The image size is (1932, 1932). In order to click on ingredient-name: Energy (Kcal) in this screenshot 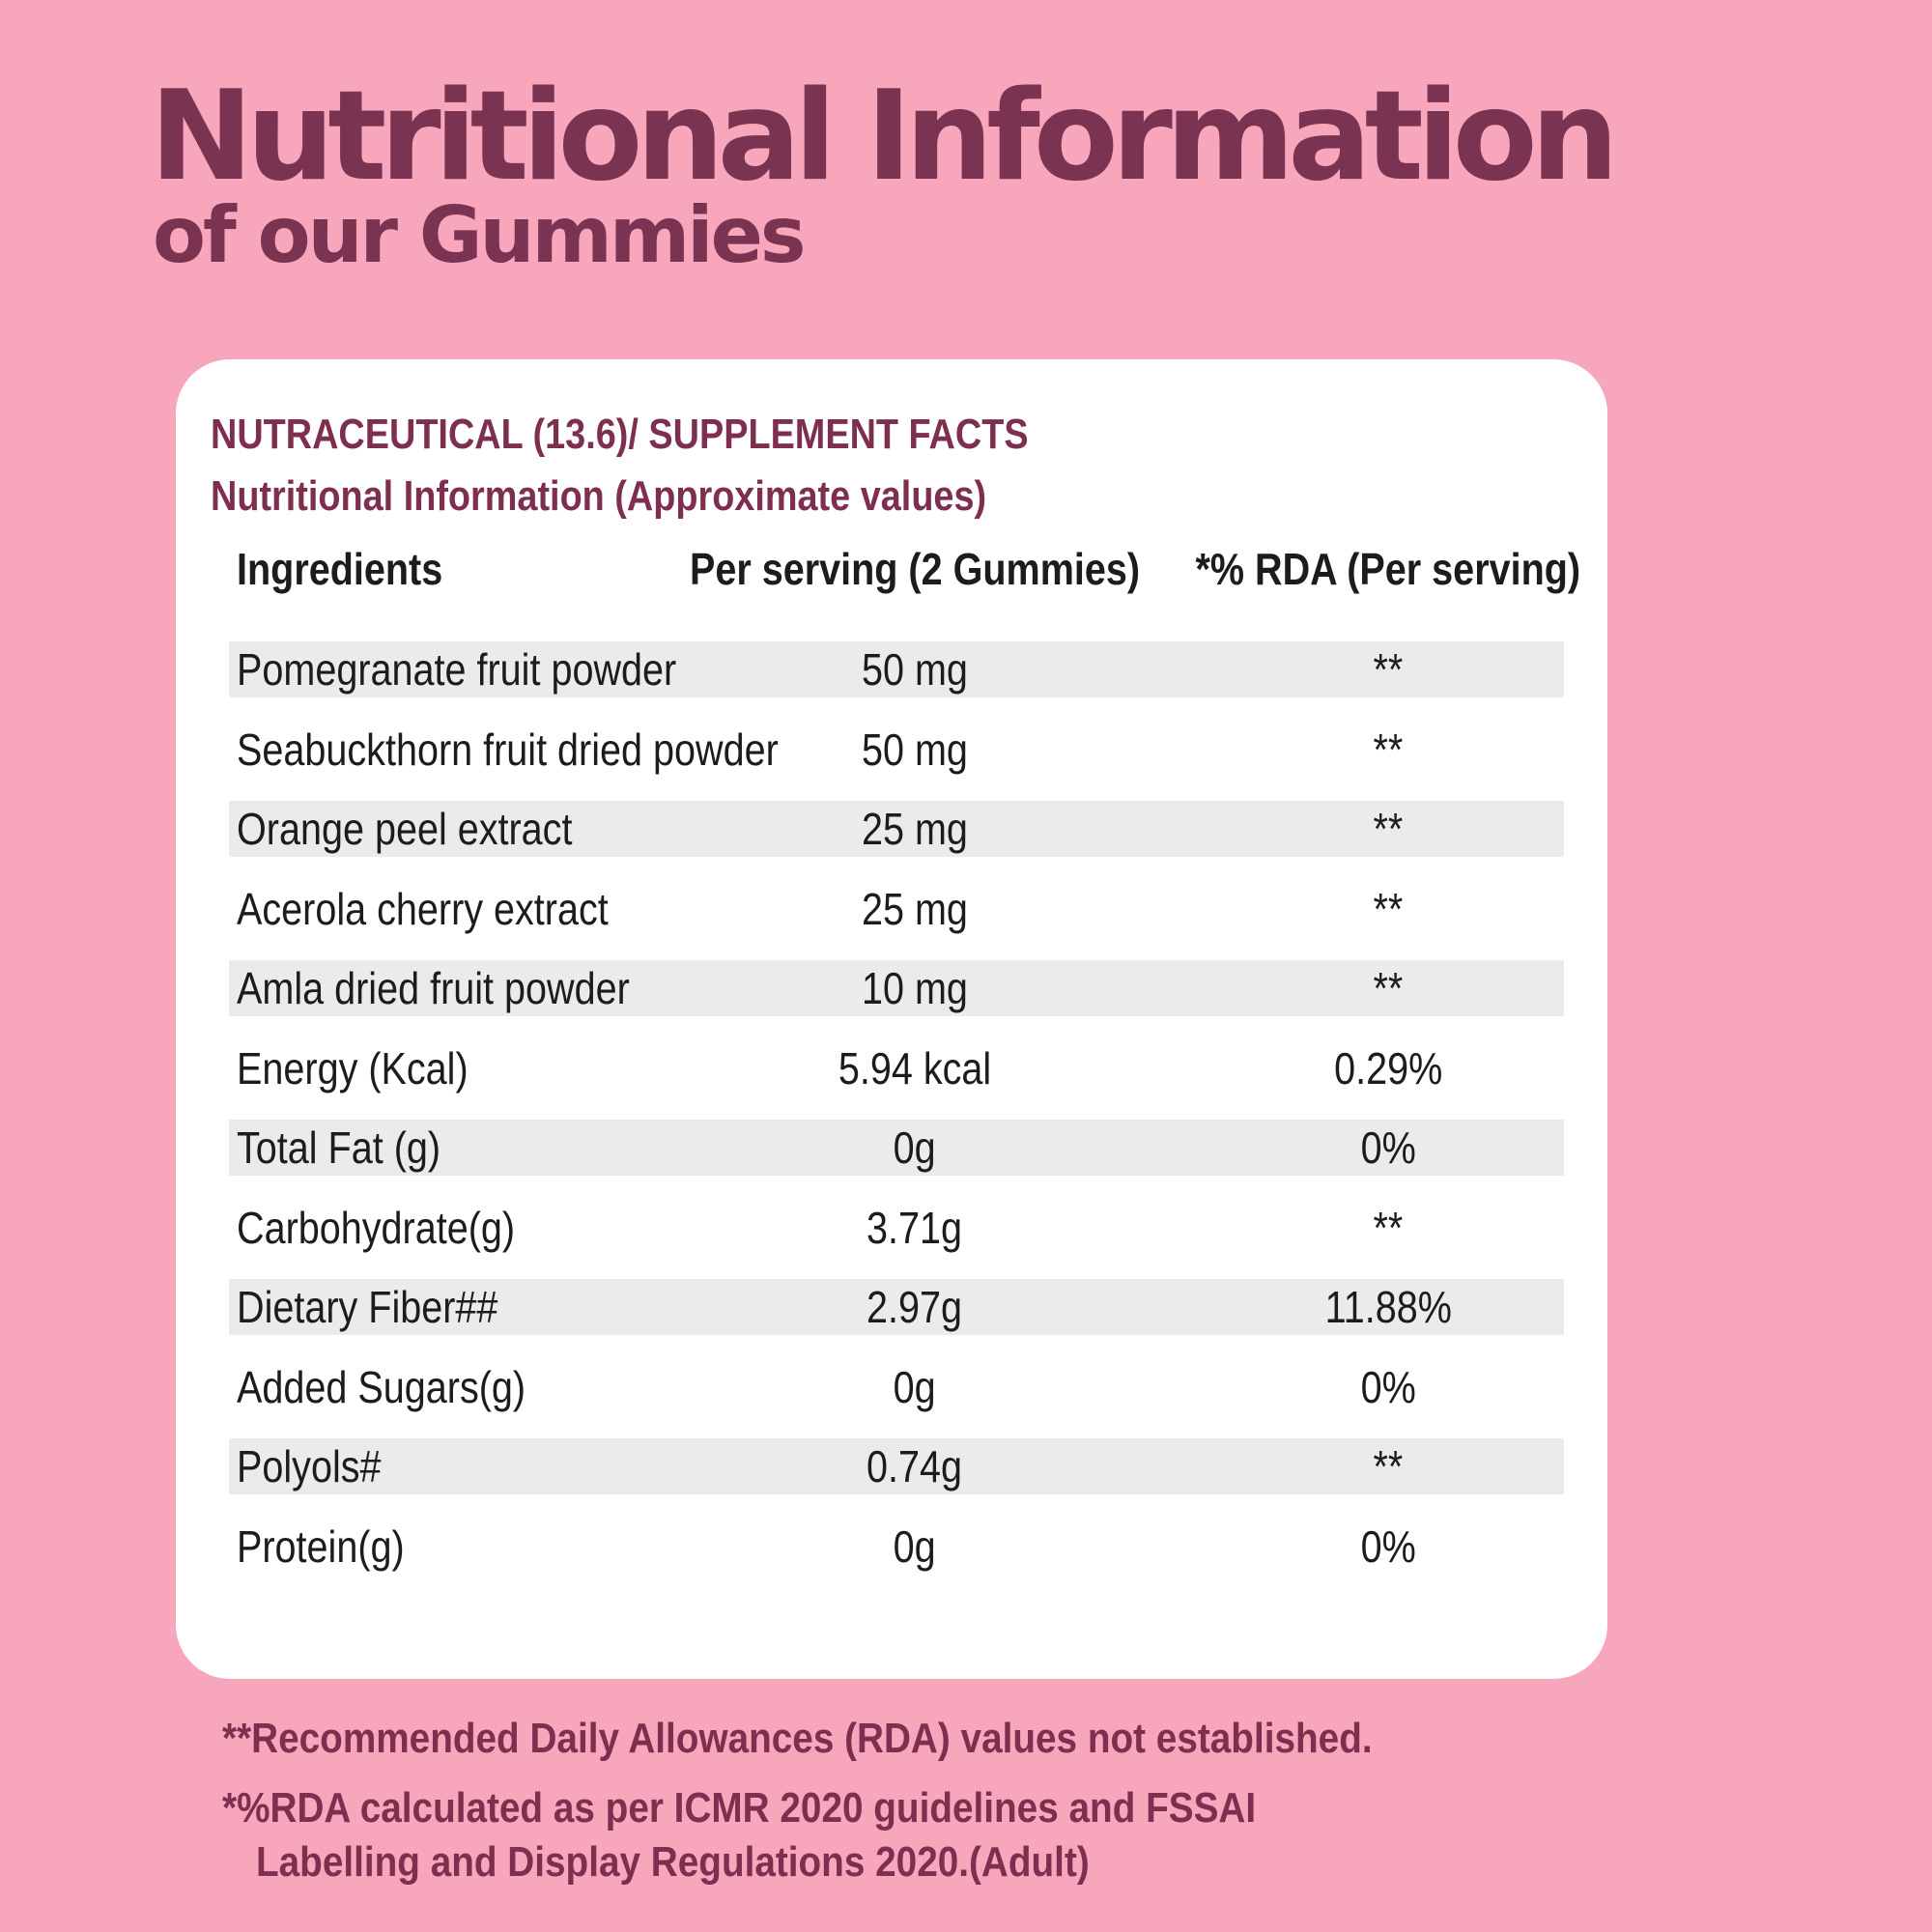, I will do `click(353, 1068)`.